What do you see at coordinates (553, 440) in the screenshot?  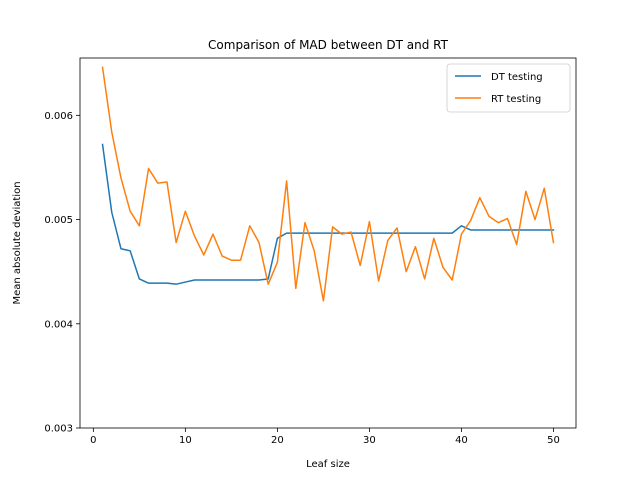 I see `x-tick-label: 50` at bounding box center [553, 440].